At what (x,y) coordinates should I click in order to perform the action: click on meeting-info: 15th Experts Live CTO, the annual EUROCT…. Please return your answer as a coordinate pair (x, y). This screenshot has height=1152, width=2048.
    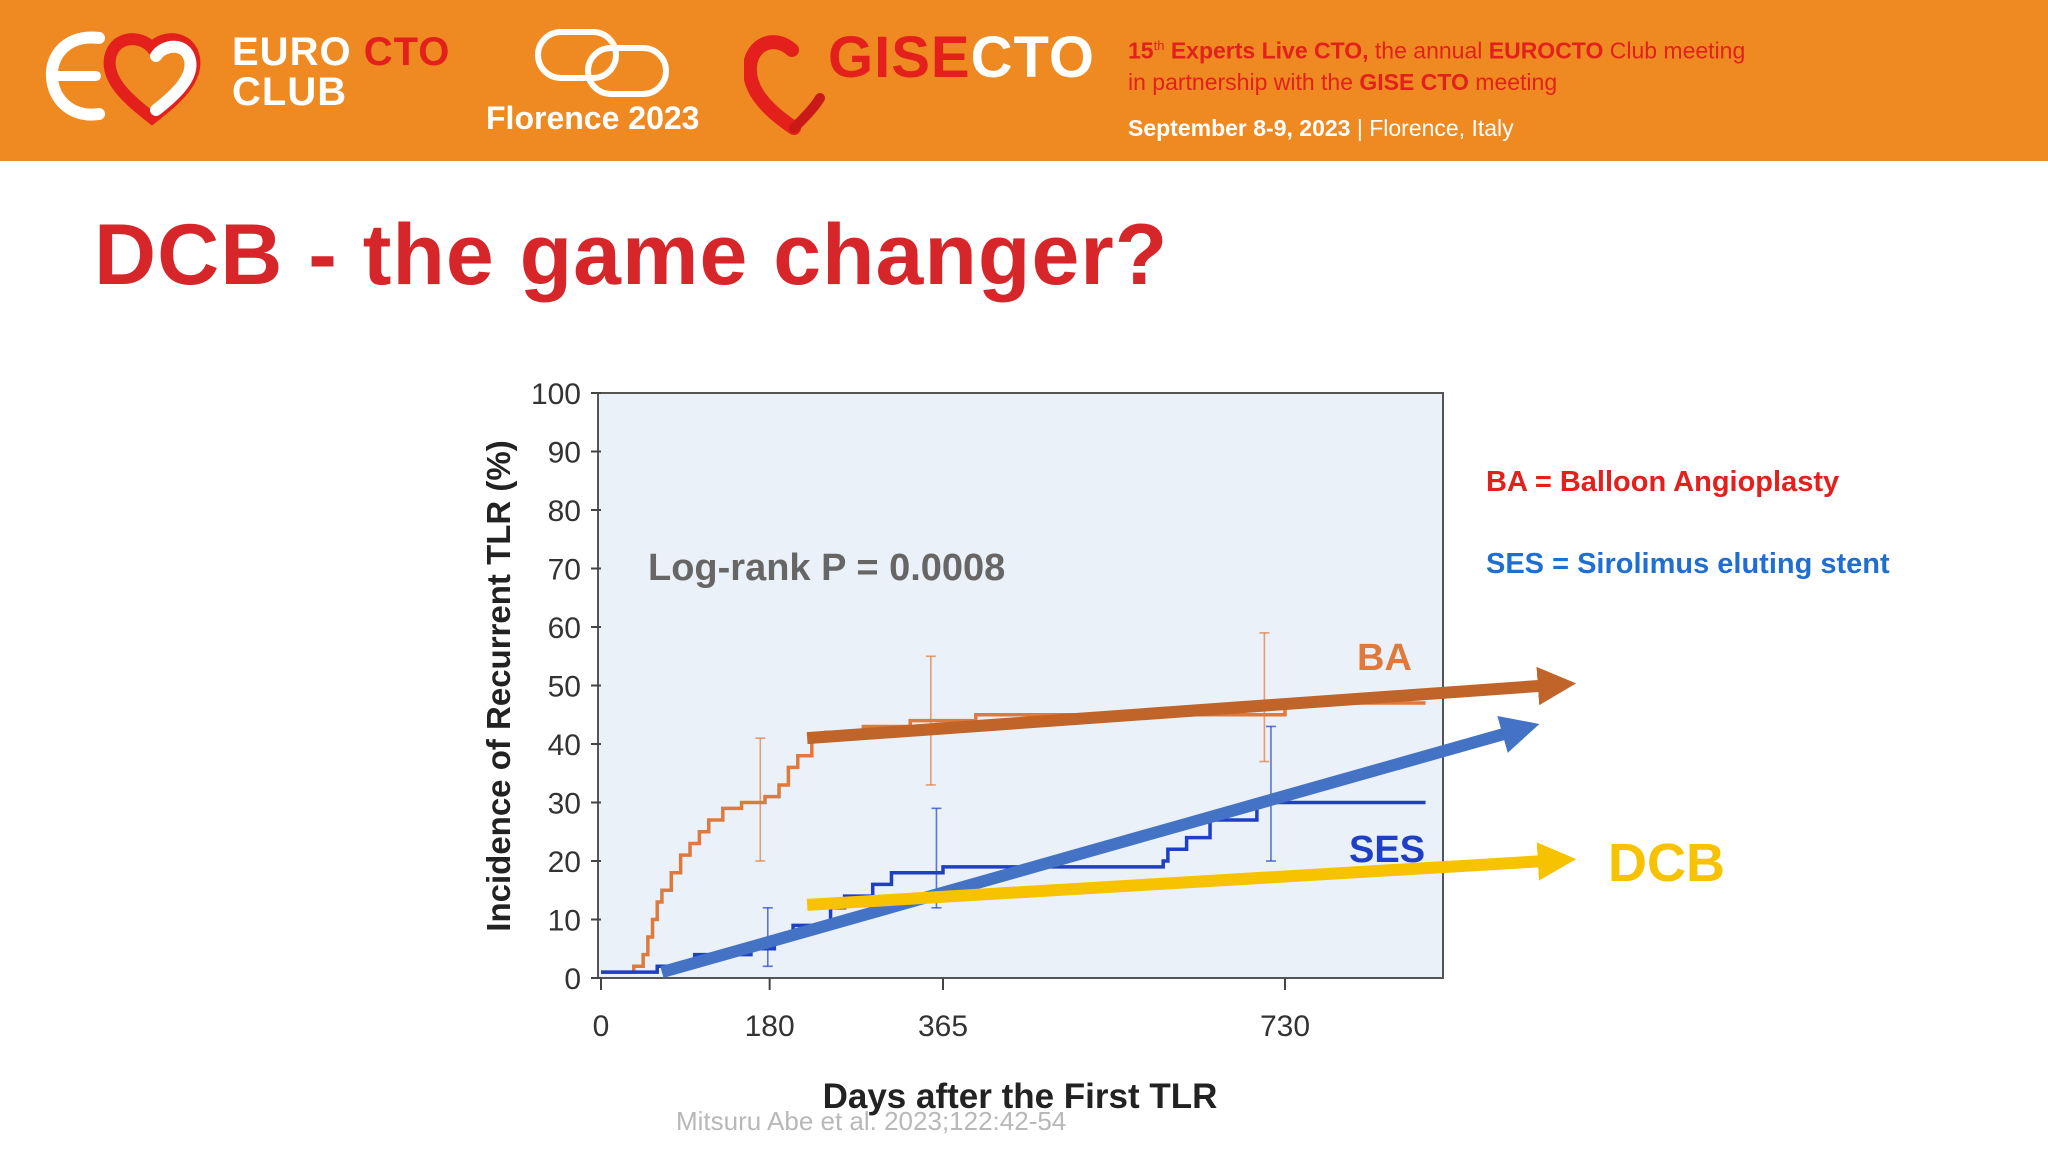
    Looking at the image, I should click on (1437, 89).